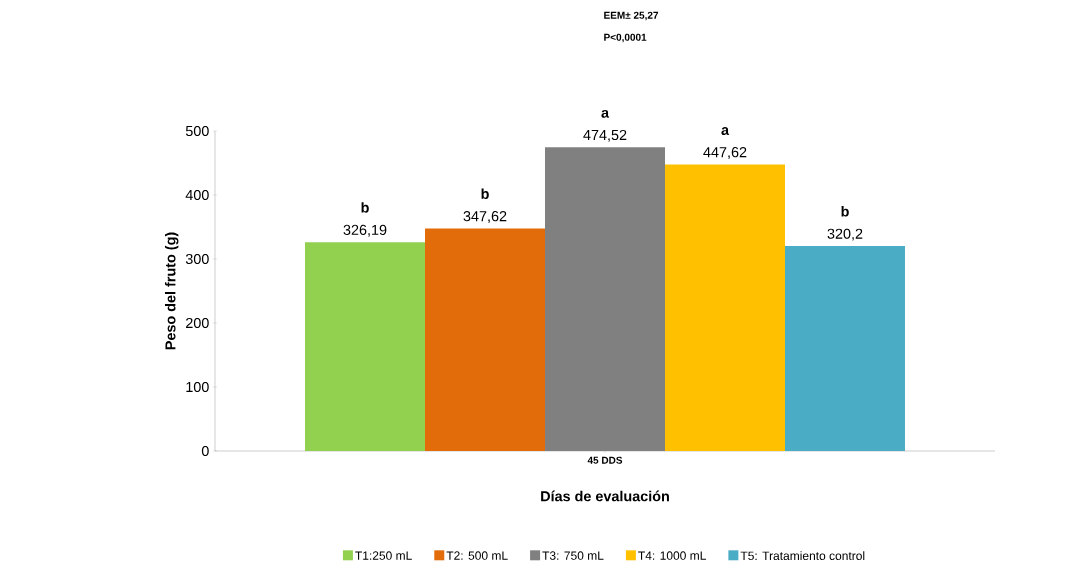 The image size is (1084, 581). What do you see at coordinates (672, 555) in the screenshot?
I see `legend-label: T4: 1000 mL` at bounding box center [672, 555].